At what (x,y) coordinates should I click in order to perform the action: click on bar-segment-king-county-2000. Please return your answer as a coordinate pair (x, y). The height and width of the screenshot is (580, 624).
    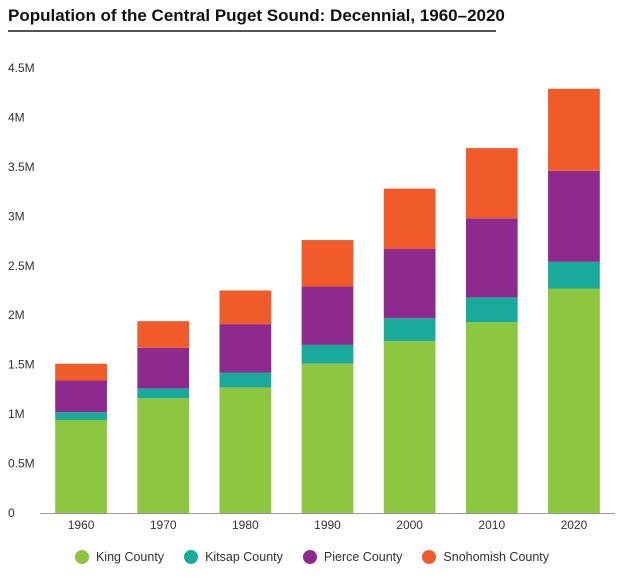
    Looking at the image, I should click on (409, 426).